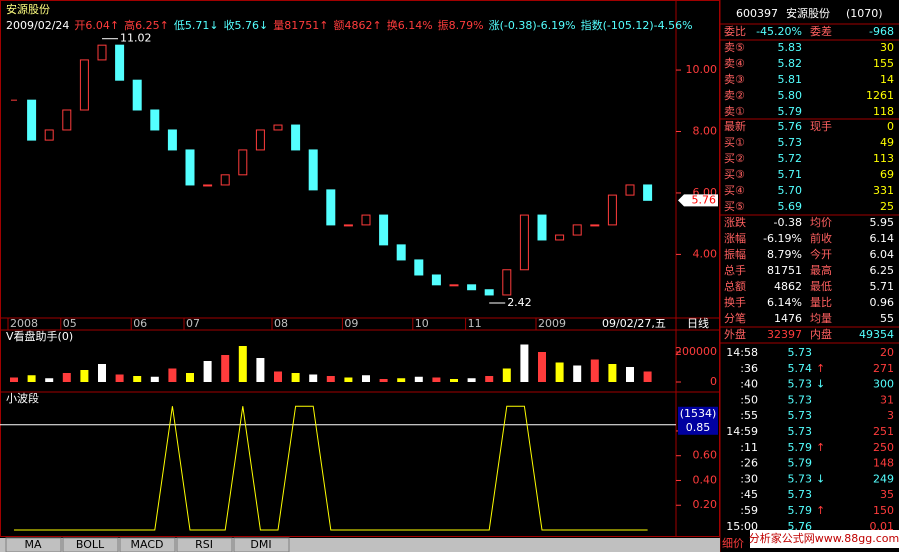 The image size is (899, 552). What do you see at coordinates (734, 47) in the screenshot?
I see `label: 卖⑤` at bounding box center [734, 47].